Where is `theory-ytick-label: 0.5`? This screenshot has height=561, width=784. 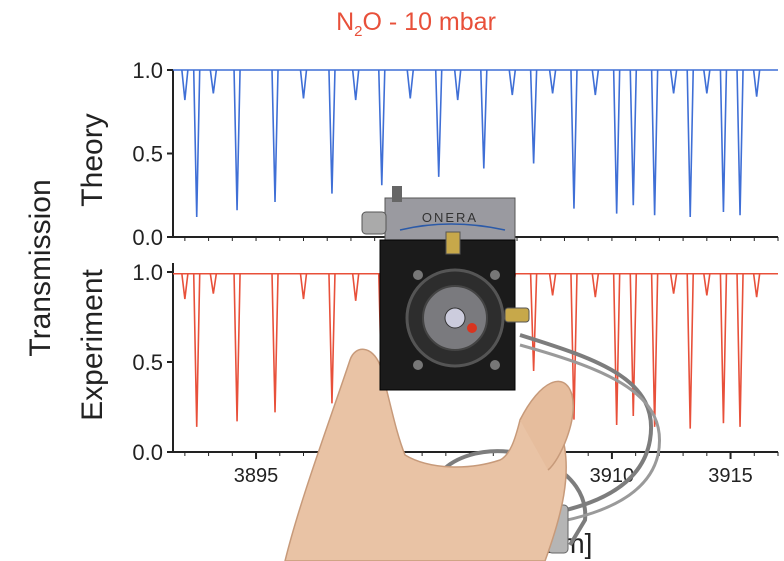 theory-ytick-label: 0.5 is located at coordinates (147, 154).